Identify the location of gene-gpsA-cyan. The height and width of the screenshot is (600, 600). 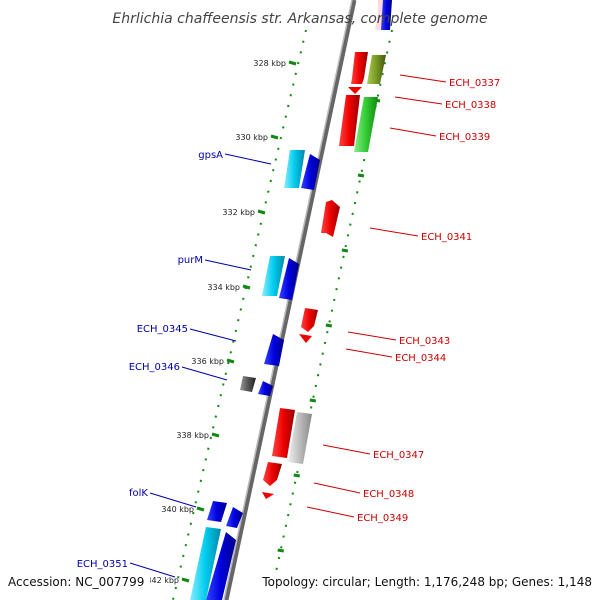
(294, 169).